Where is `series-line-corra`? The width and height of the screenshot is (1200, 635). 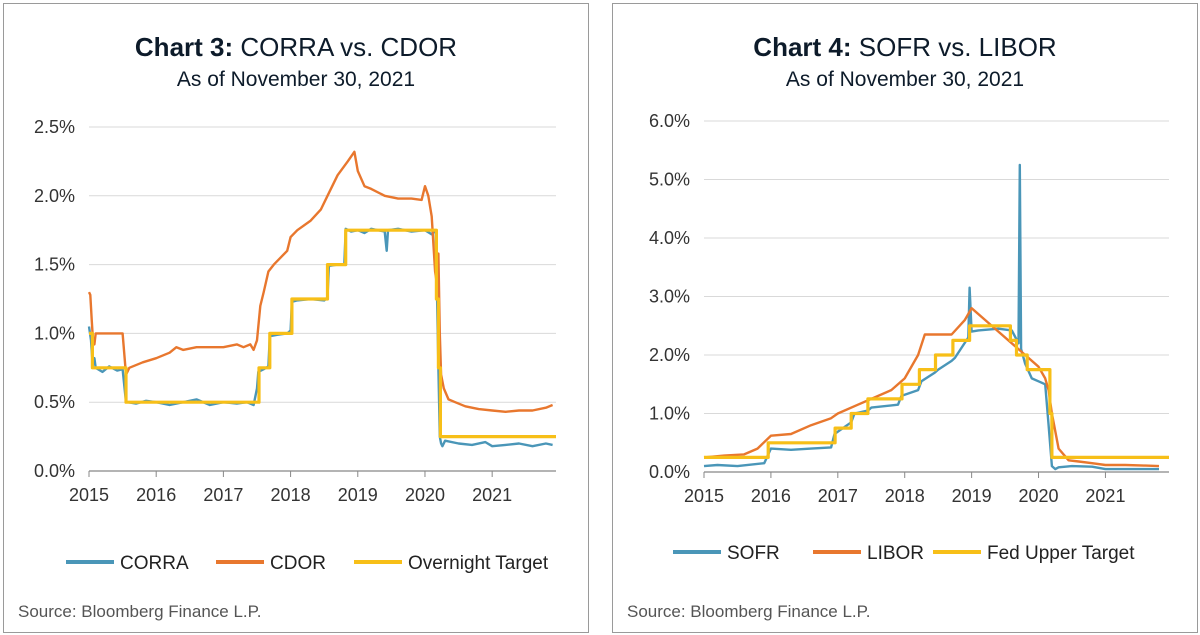
series-line-corra is located at coordinates (320, 337).